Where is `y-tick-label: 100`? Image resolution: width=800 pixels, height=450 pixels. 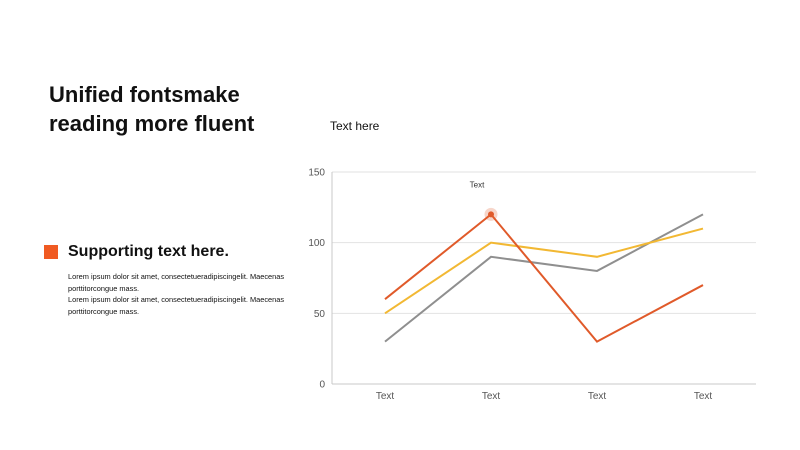
y-tick-label: 100 is located at coordinates (316, 243).